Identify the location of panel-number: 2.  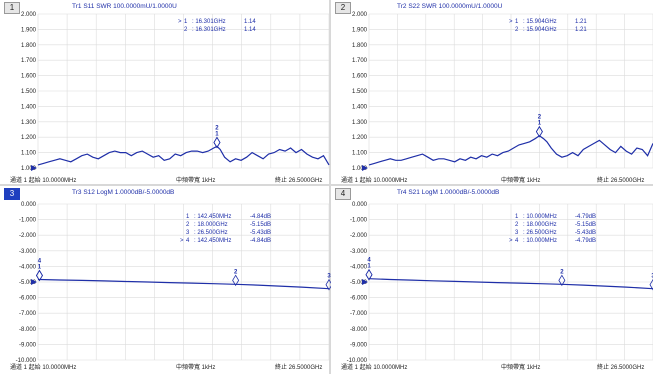
(343, 8).